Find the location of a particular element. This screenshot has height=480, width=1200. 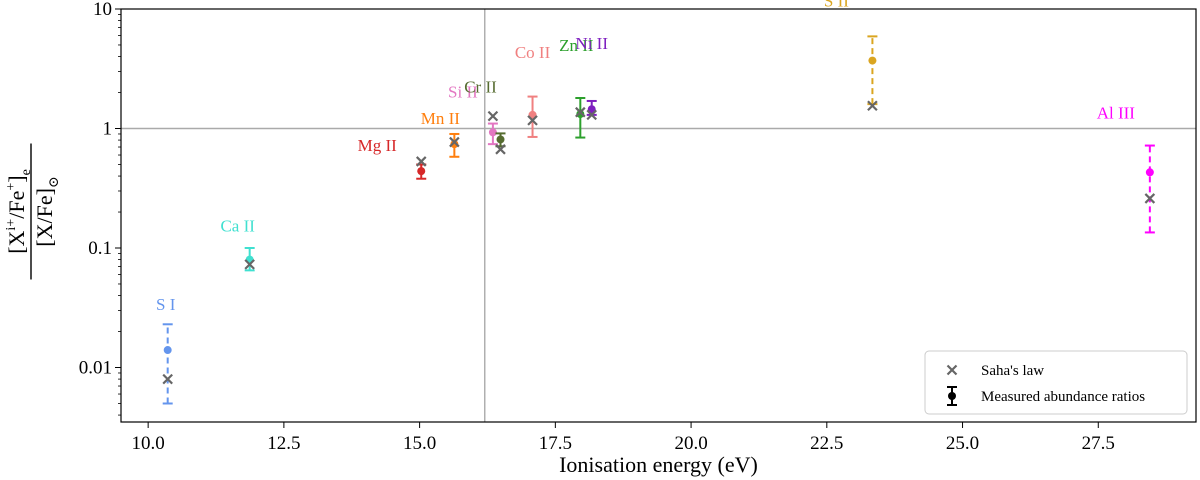

y-tick-label: 0.1 is located at coordinates (100, 248).